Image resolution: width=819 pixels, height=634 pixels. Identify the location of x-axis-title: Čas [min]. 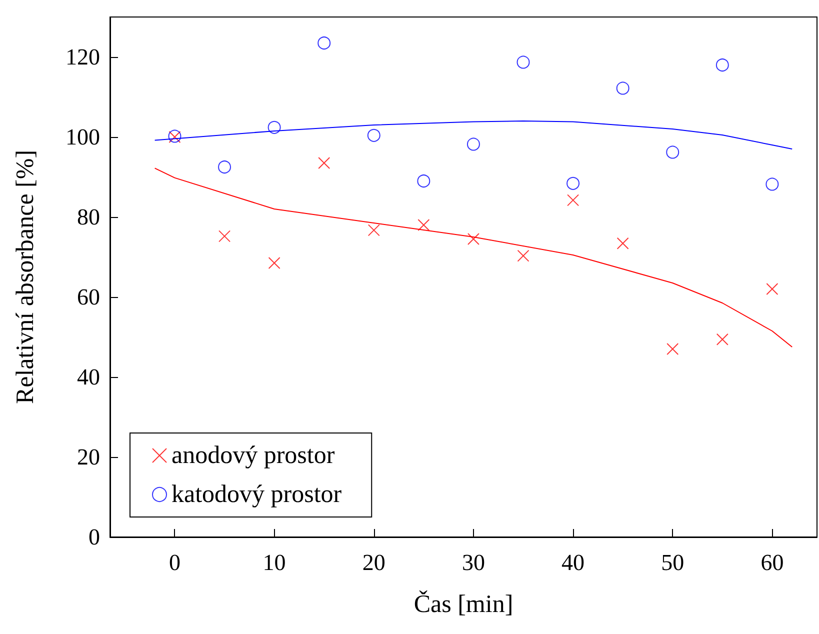
(464, 604).